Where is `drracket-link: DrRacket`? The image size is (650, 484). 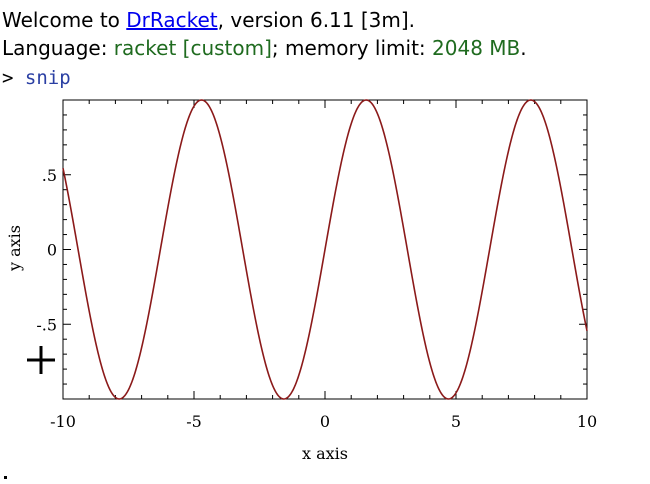 drracket-link: DrRacket is located at coordinates (172, 20).